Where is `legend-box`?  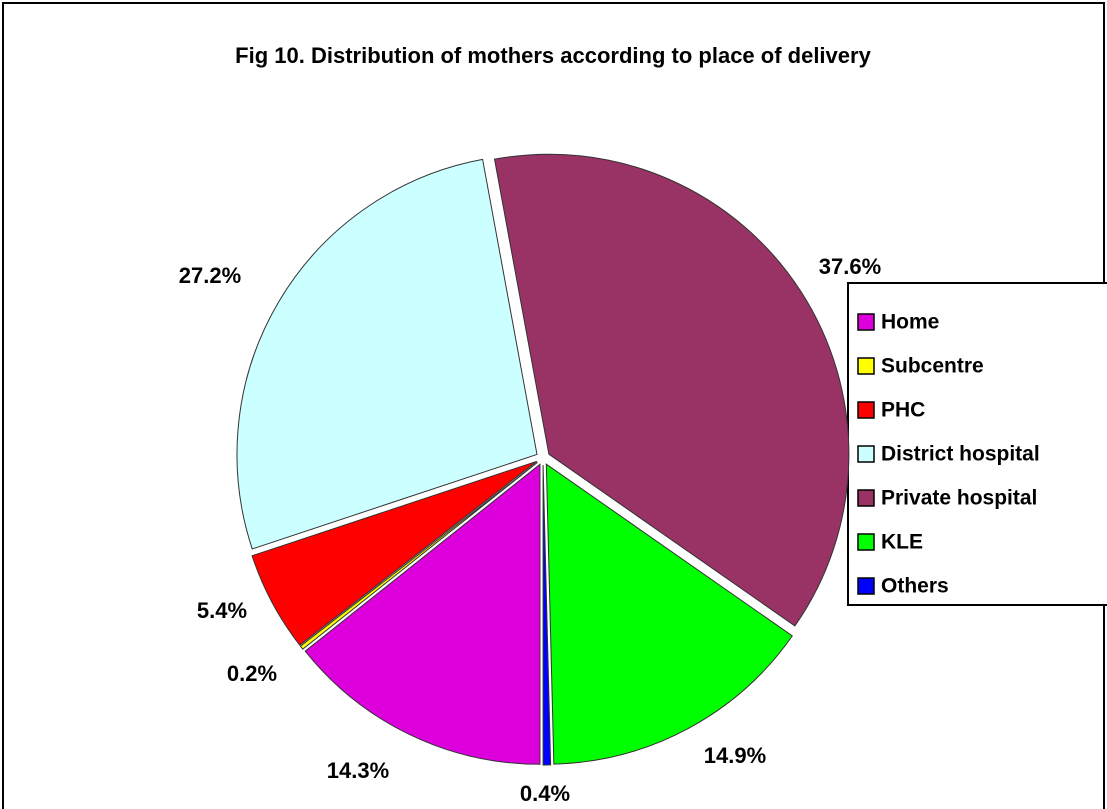 legend-box is located at coordinates (977, 444).